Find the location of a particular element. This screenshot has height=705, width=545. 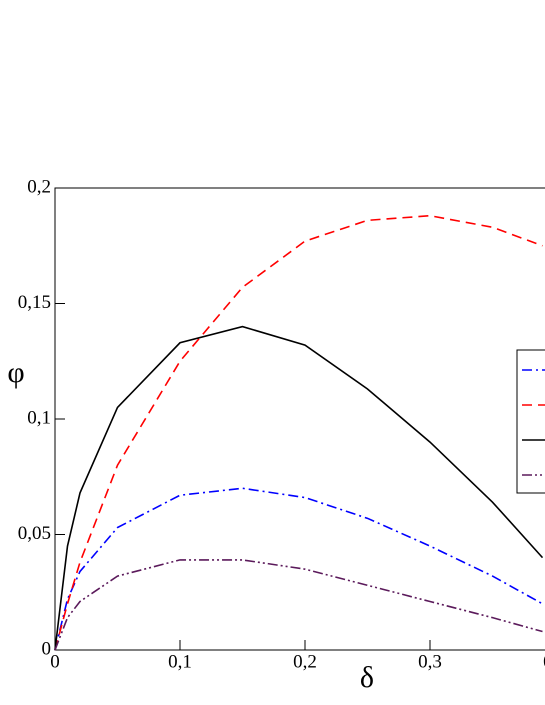

y-tick-label: 0,05 is located at coordinates (34, 533).